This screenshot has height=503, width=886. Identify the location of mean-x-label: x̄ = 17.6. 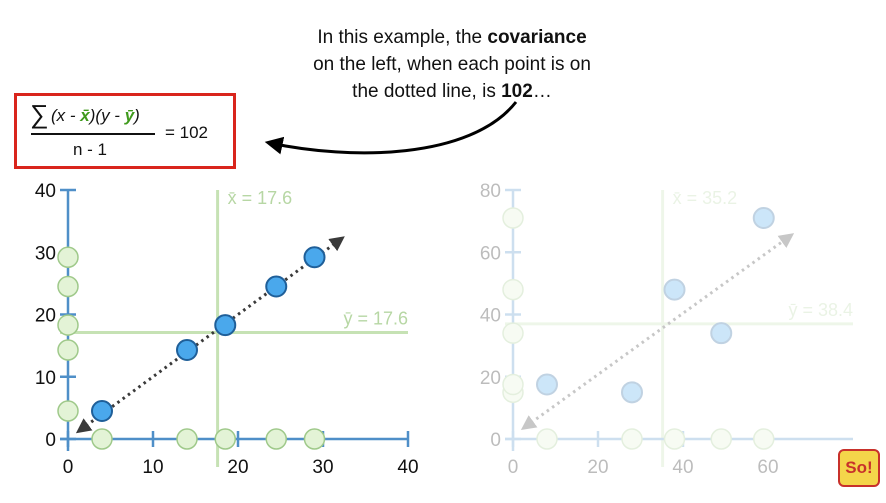
(260, 198).